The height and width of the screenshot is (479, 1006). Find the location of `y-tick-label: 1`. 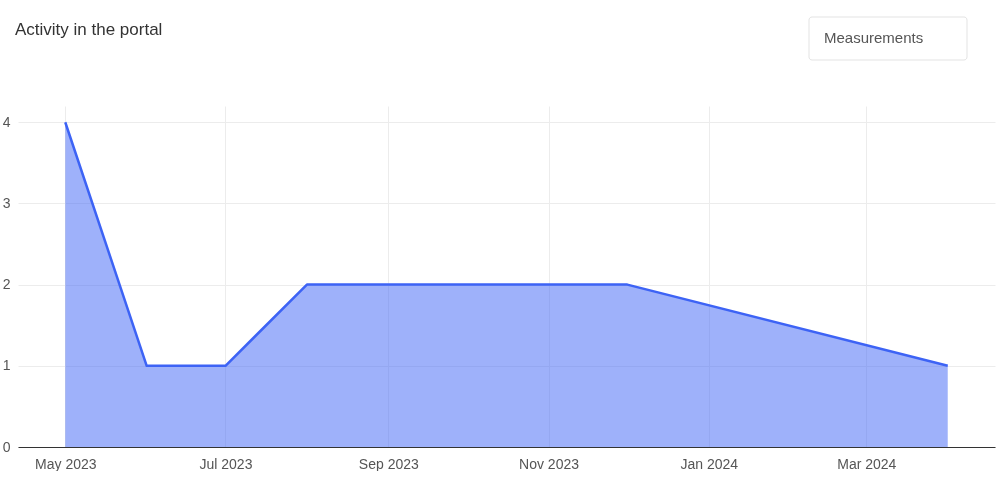

y-tick-label: 1 is located at coordinates (6, 365).